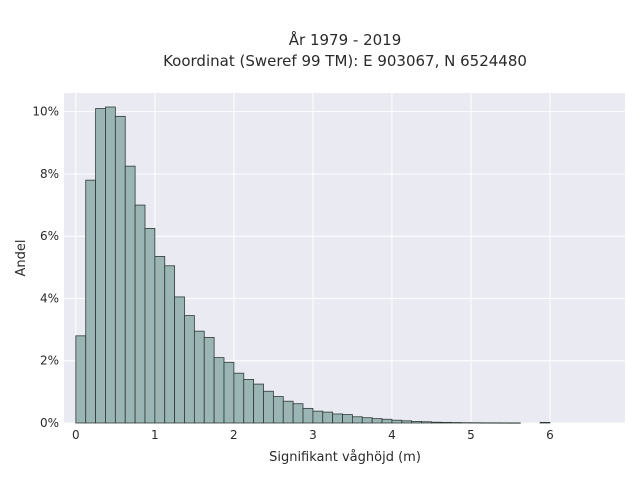  Describe the element at coordinates (76, 435) in the screenshot. I see `x-tick-label: 0` at that location.